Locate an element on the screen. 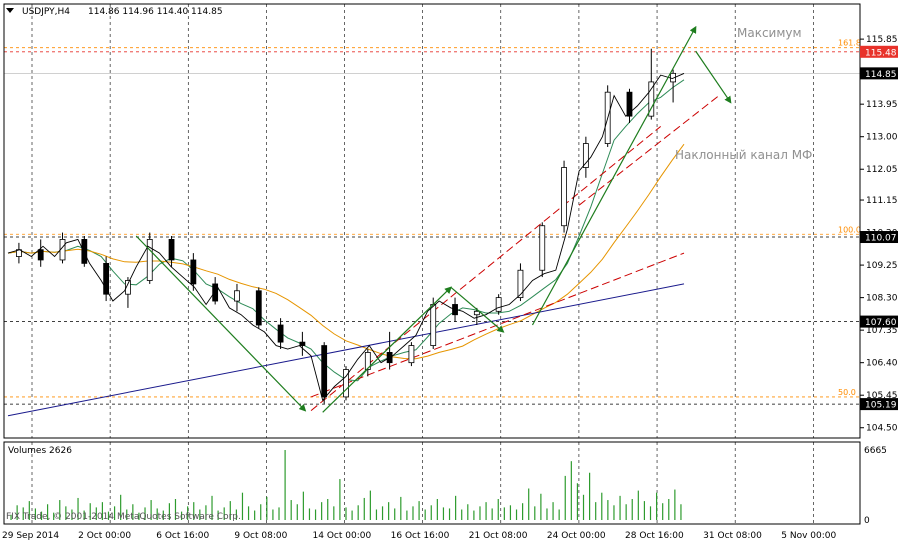 This screenshot has height=546, width=900. annotation-maximum: Максимум is located at coordinates (769, 33).